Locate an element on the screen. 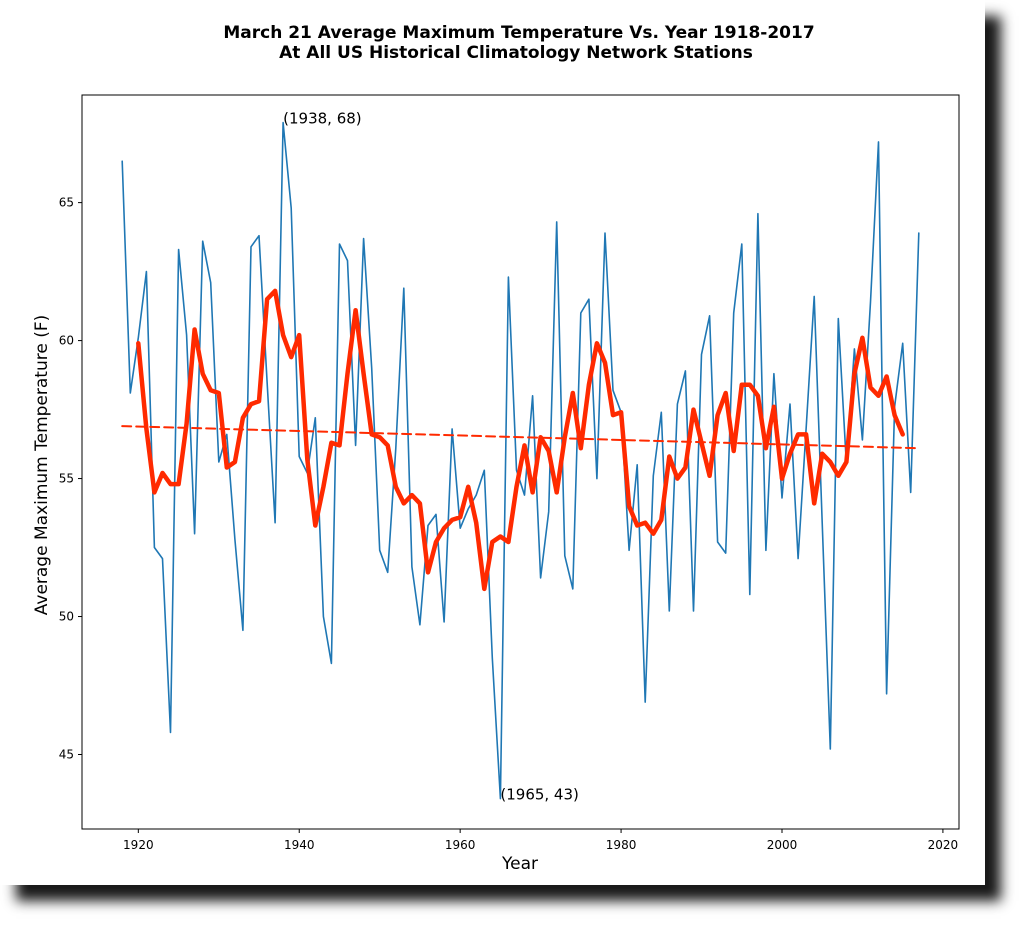  x-tick-label: 1980 is located at coordinates (621, 845).